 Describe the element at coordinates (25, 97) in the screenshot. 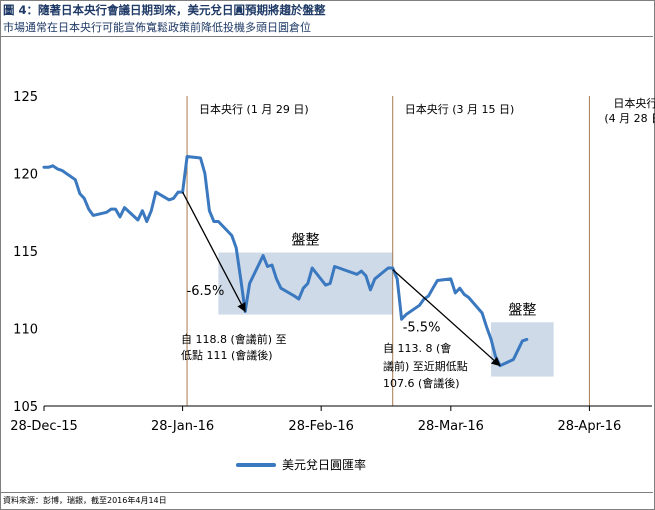

I see `y-tick-label-5: 125` at that location.